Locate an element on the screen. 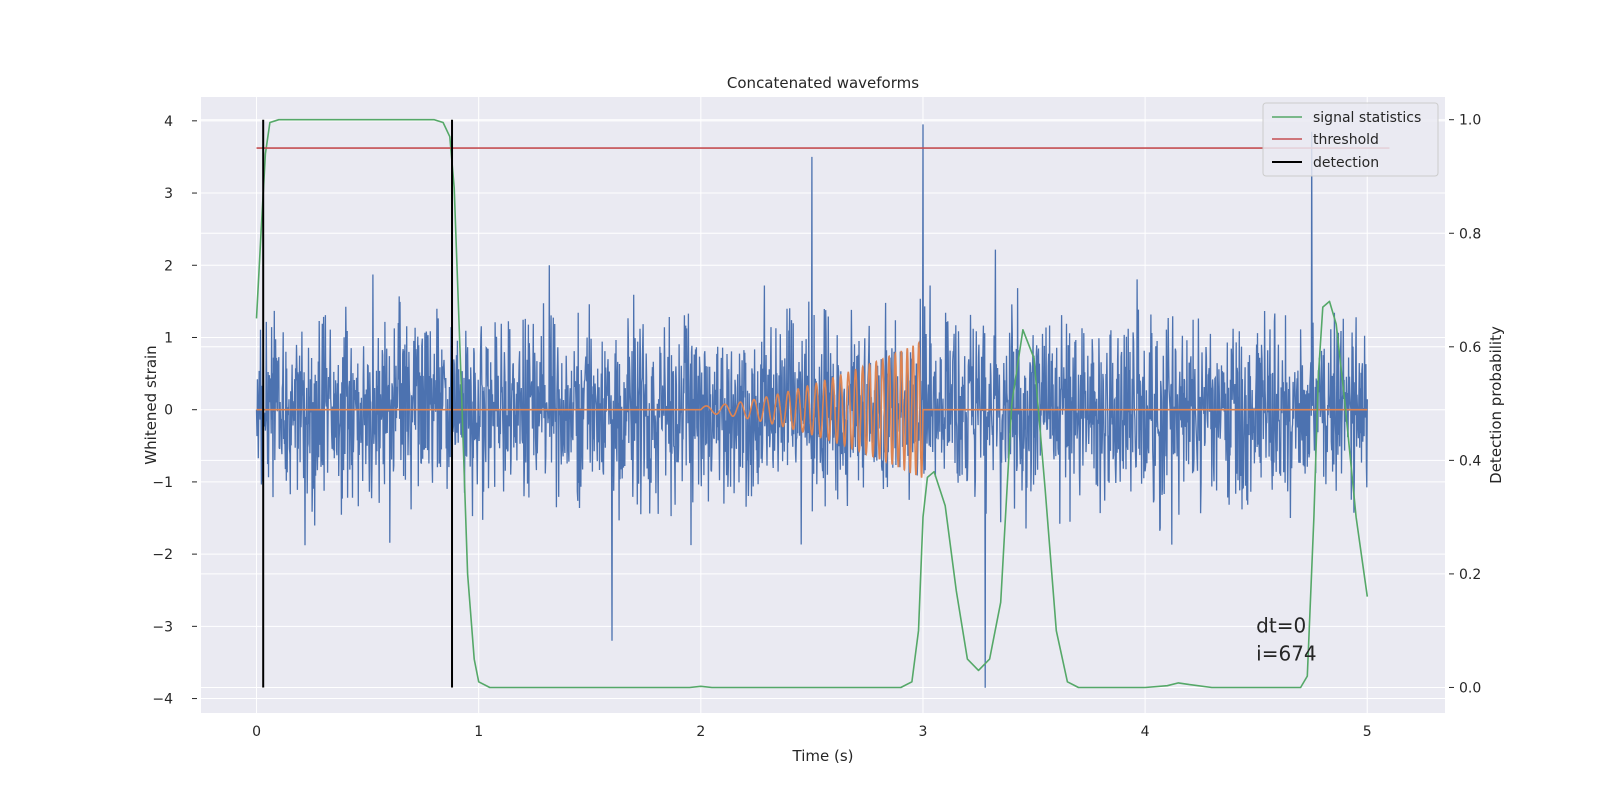 This screenshot has width=1600, height=800. y-tick-label: −4 is located at coordinates (162, 700).